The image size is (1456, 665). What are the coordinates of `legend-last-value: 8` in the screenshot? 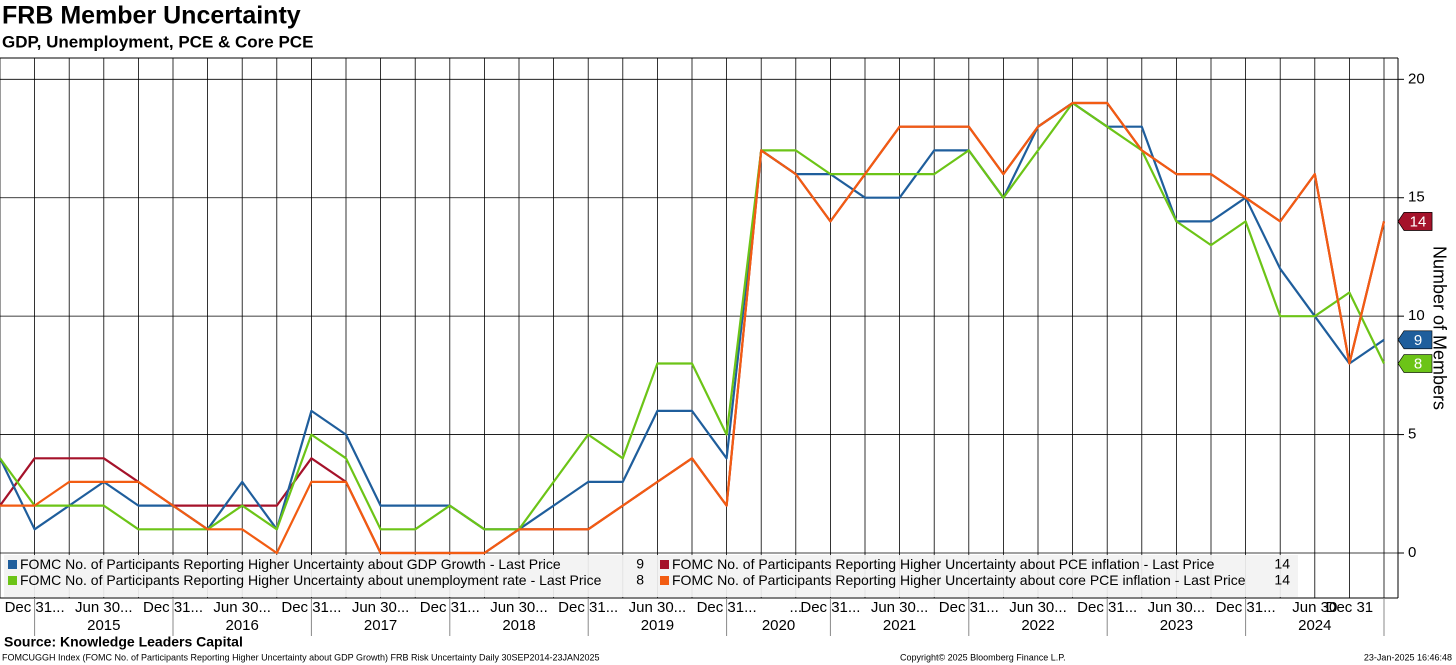 It's located at (640, 580).